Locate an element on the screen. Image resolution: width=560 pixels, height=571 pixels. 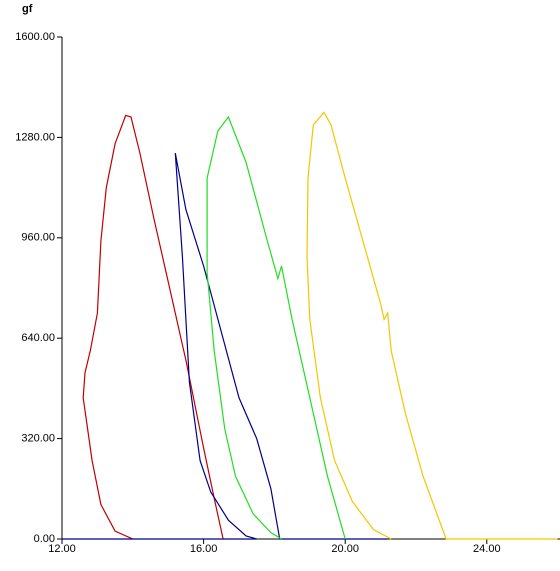
y-tick-label: 640.00 is located at coordinates (38, 338).